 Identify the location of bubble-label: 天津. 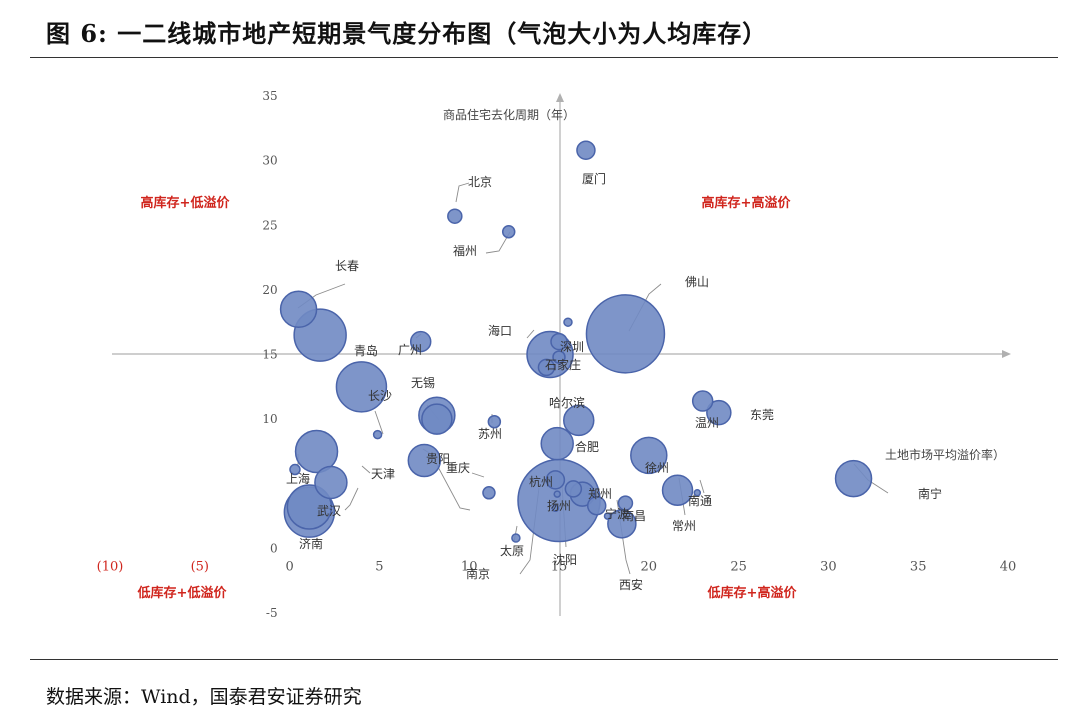
(383, 474).